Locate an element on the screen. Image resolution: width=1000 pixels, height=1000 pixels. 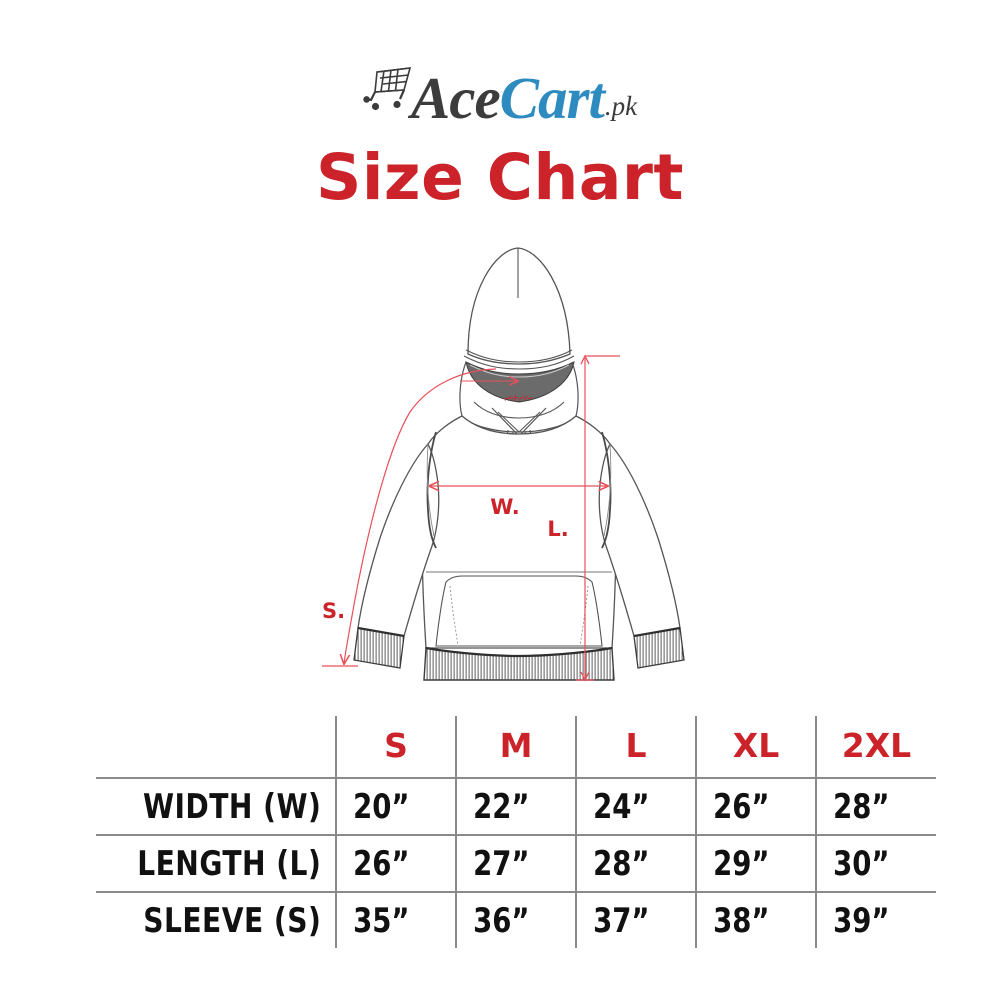
length-measure-line: L. is located at coordinates (583, 518).